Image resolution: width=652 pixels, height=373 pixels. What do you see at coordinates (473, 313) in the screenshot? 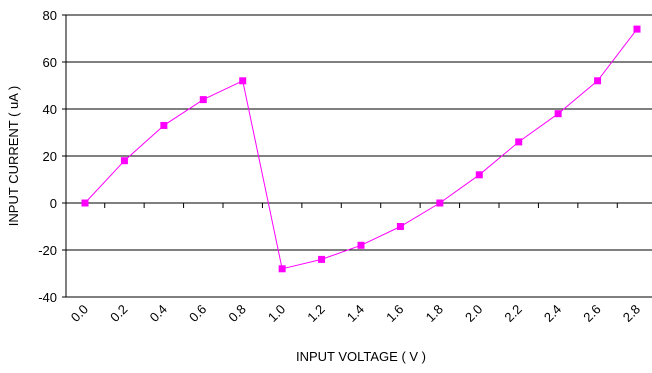
I see `x-tick-label: 2.0` at bounding box center [473, 313].